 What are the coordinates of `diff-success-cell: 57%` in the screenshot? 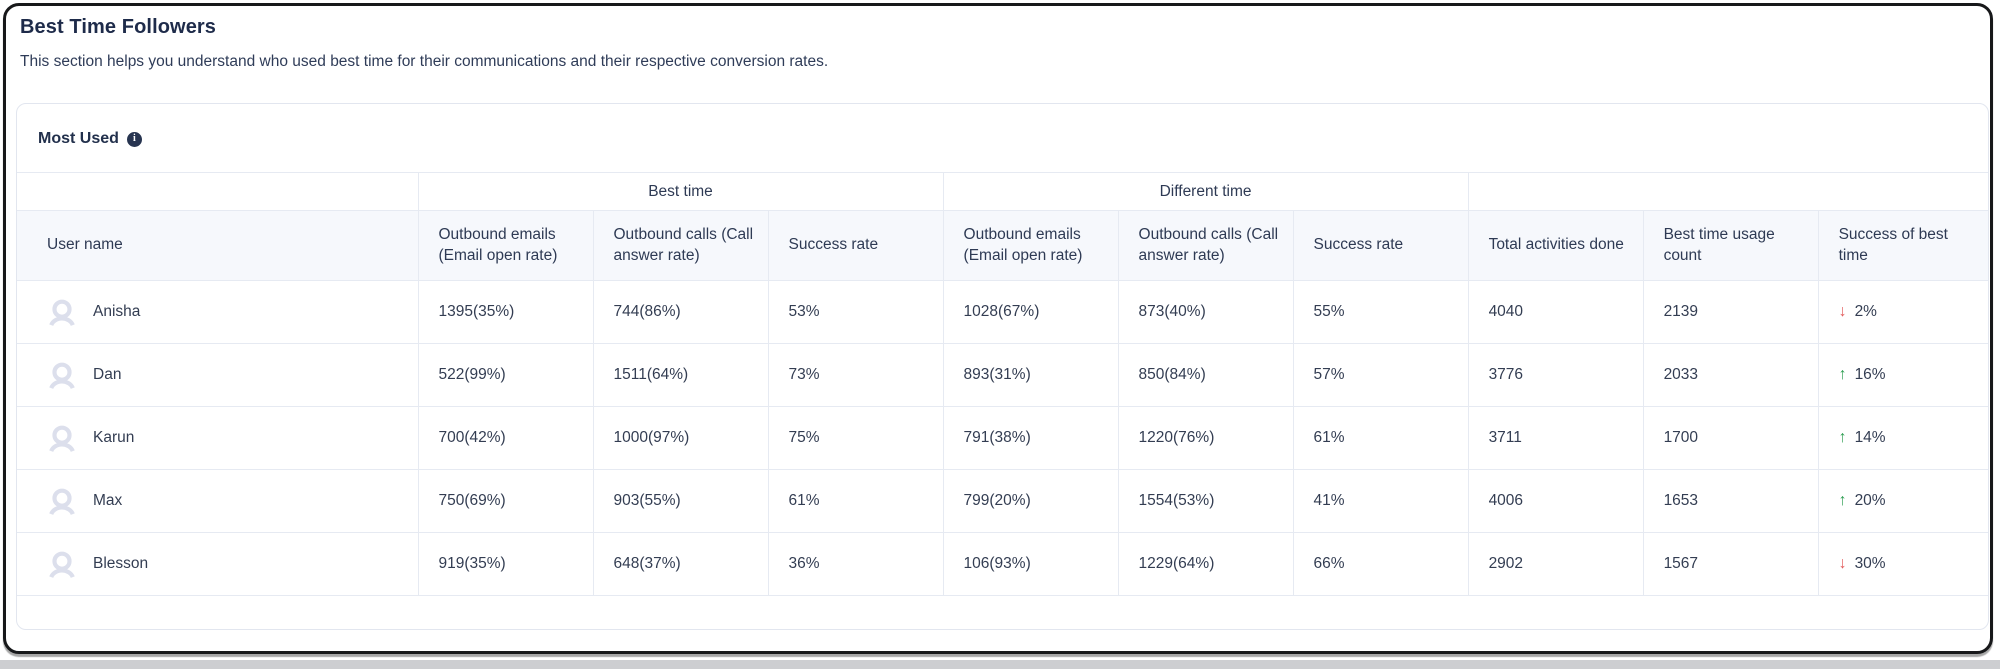 It's located at (1380, 375).